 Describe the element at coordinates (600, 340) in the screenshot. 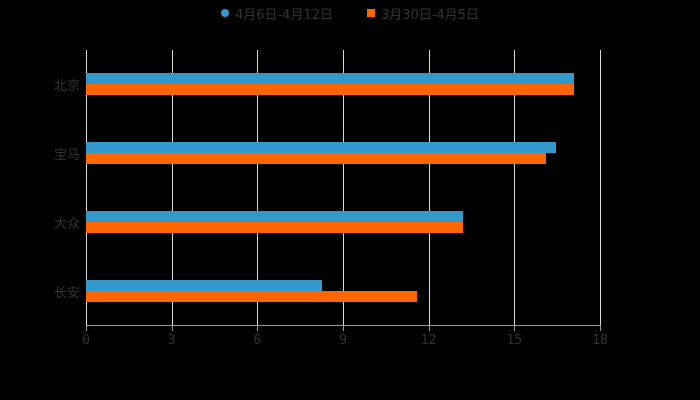

I see `x-tick-label: 18` at that location.